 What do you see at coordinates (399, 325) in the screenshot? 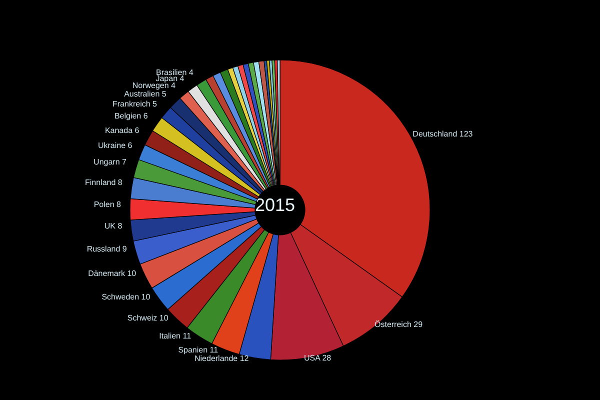
I see `slice-label: Österreich 29` at bounding box center [399, 325].